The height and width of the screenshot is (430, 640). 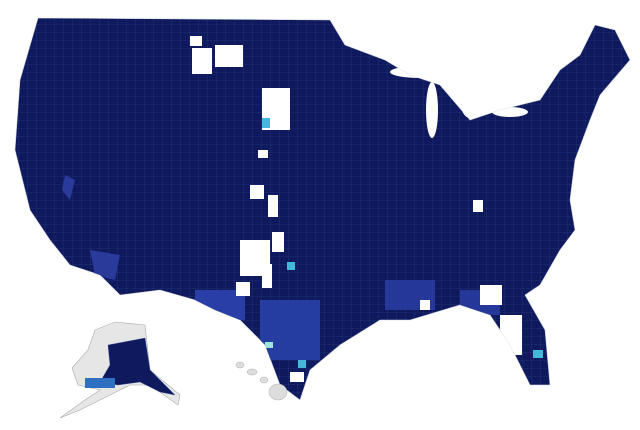 What do you see at coordinates (137, 366) in the screenshot?
I see `alaska-counties` at bounding box center [137, 366].